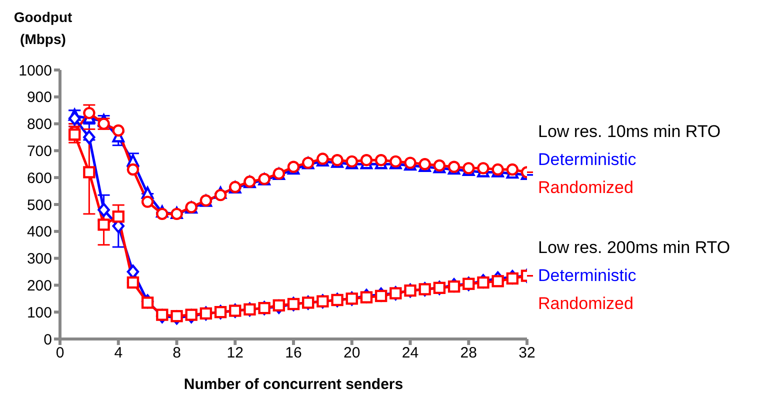 The width and height of the screenshot is (777, 411). I want to click on y-axis-title: Goodput (Mbps), so click(43, 28).